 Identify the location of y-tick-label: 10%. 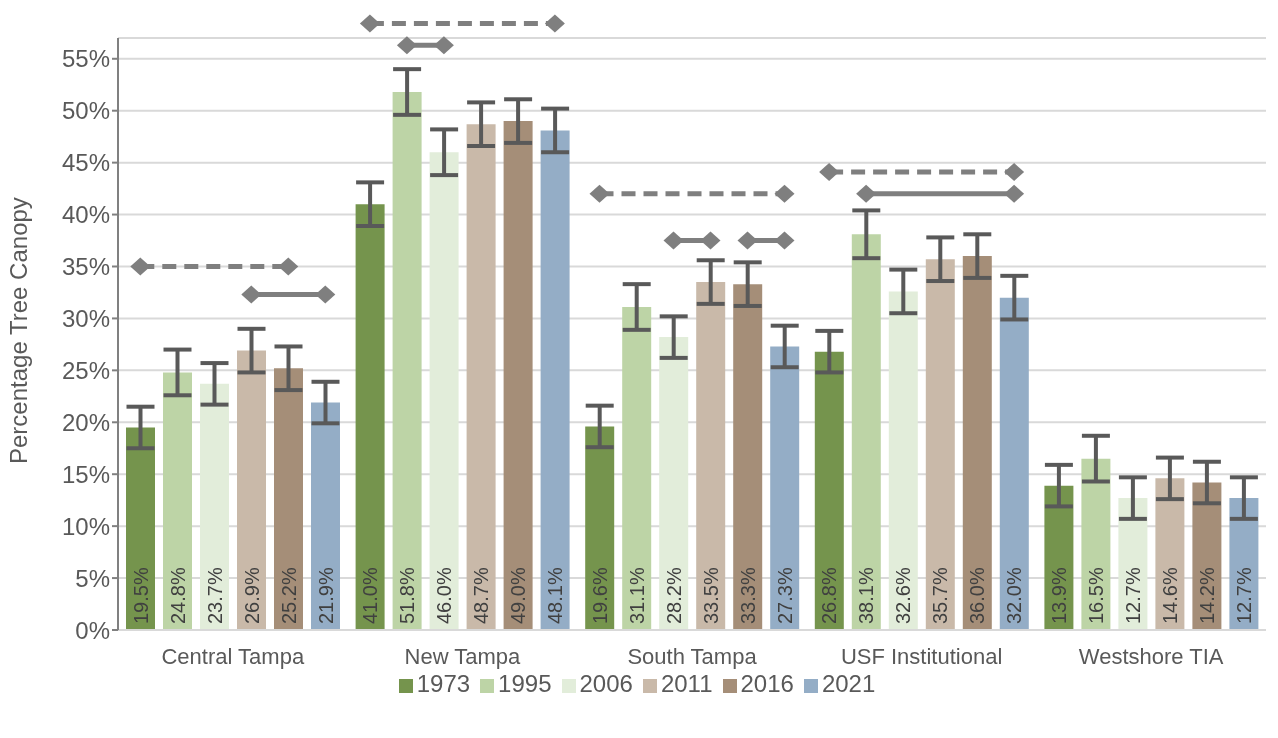
(85, 526).